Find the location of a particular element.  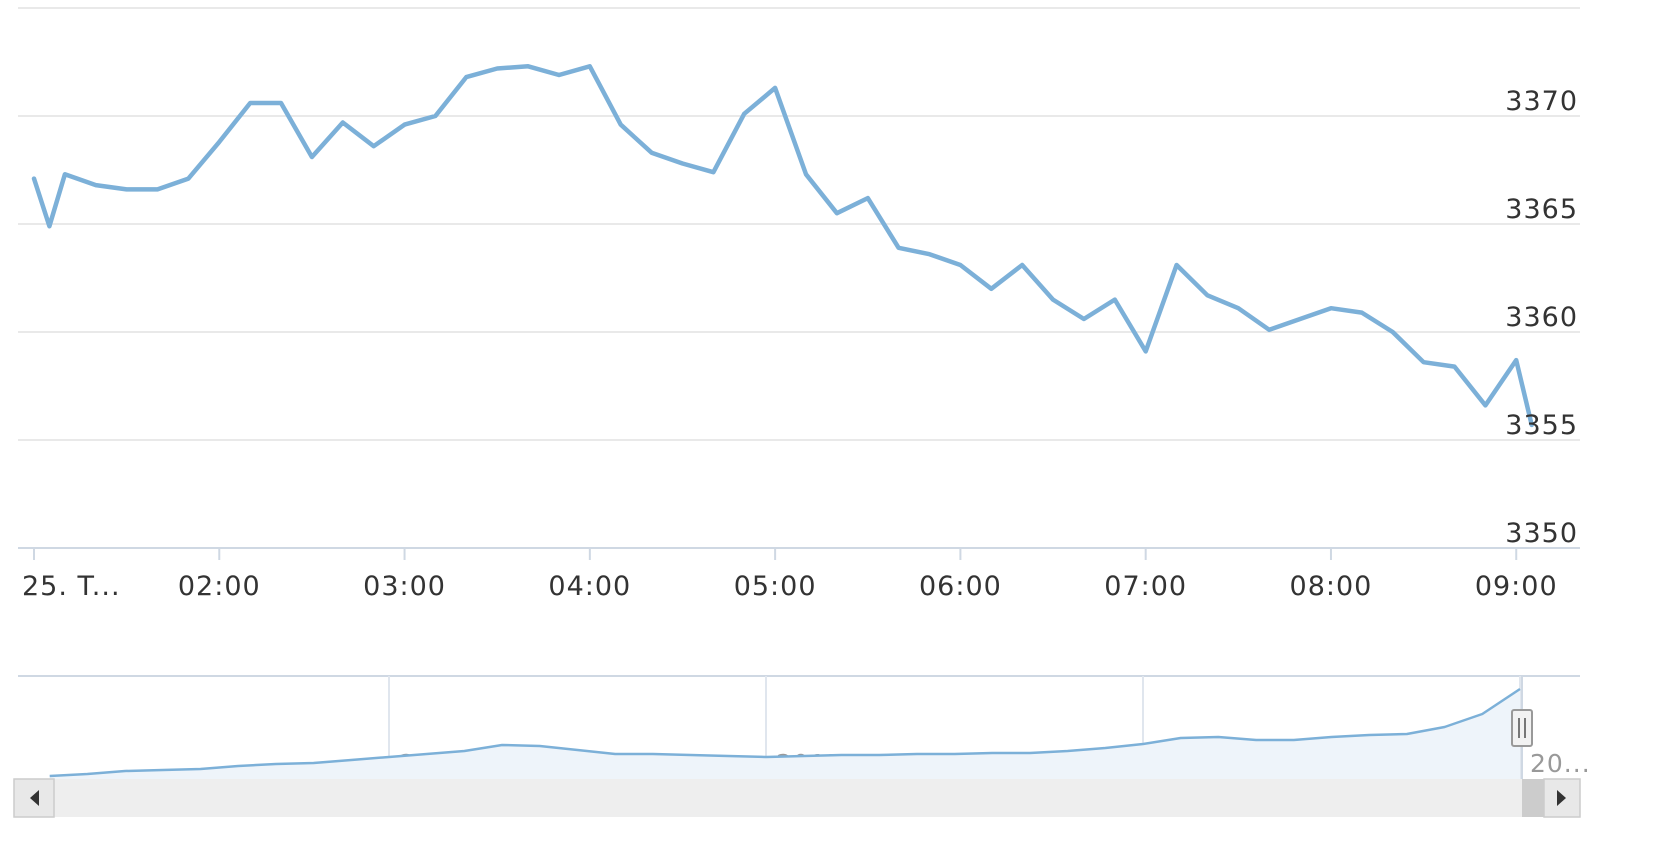

y-tick-label: 3360 is located at coordinates (1541, 317).